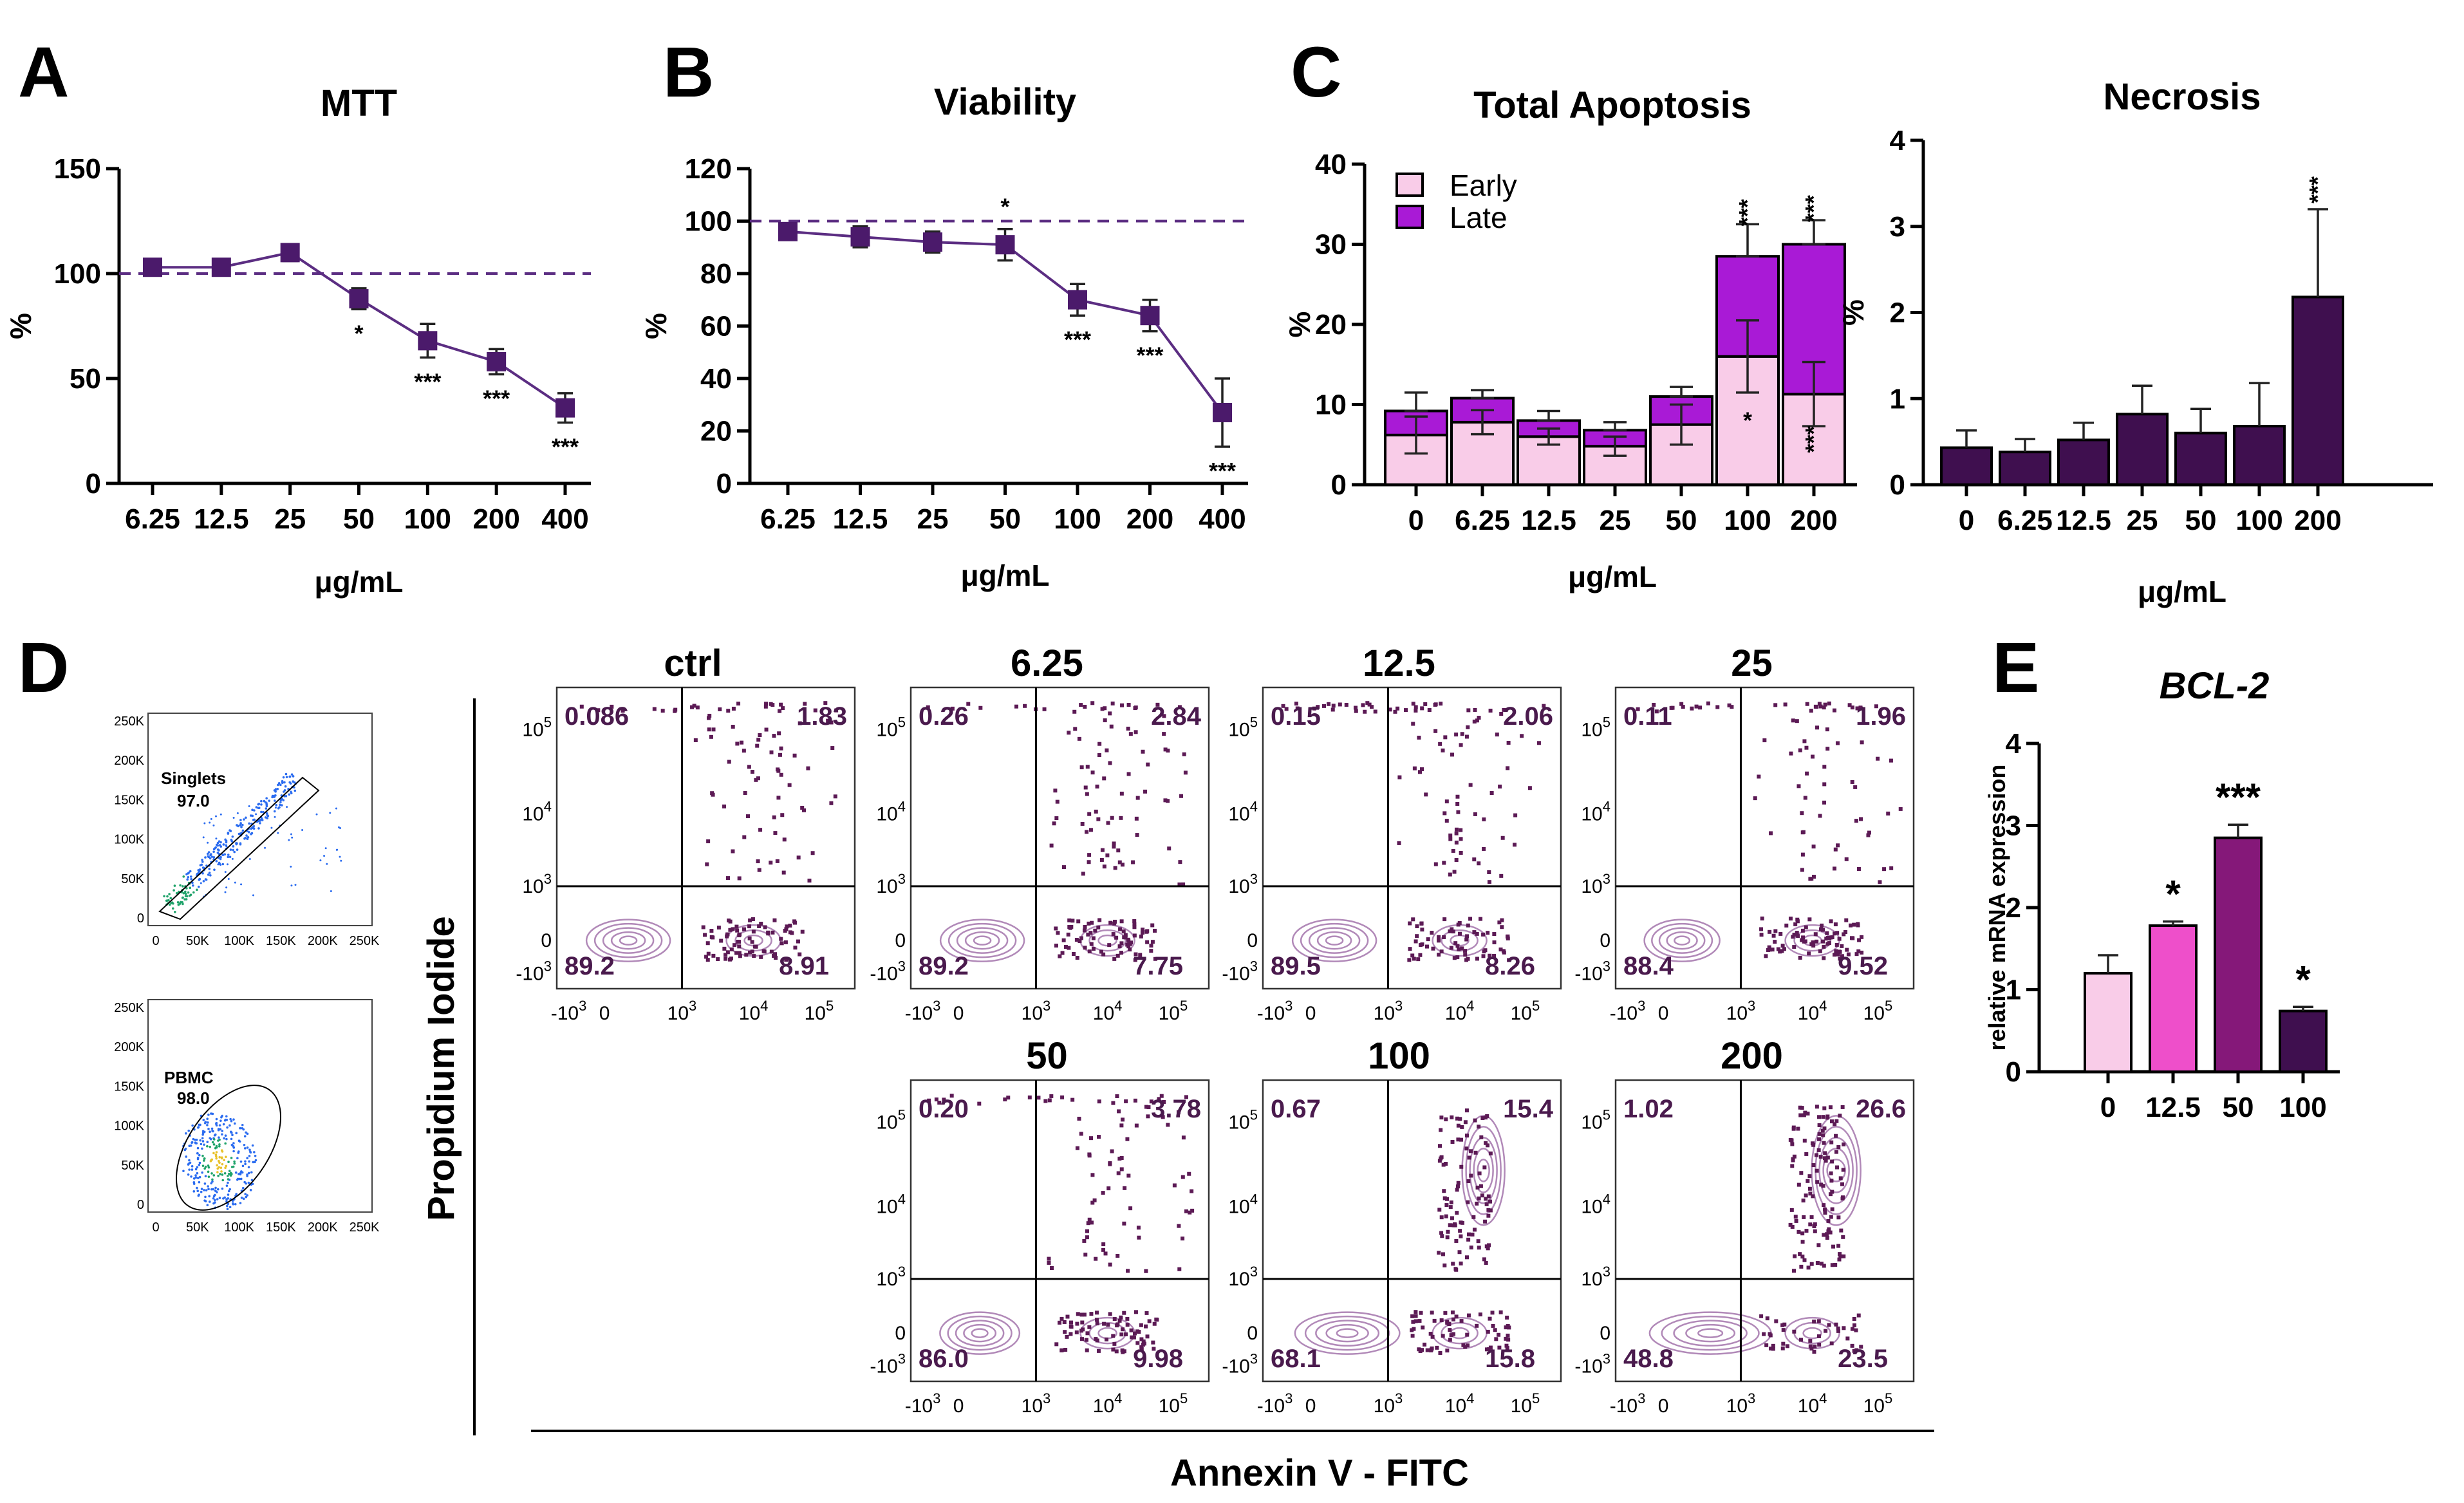 Image resolution: width=2464 pixels, height=1503 pixels. What do you see at coordinates (537, 812) in the screenshot?
I see `flow-y-tick: 10⁴` at bounding box center [537, 812].